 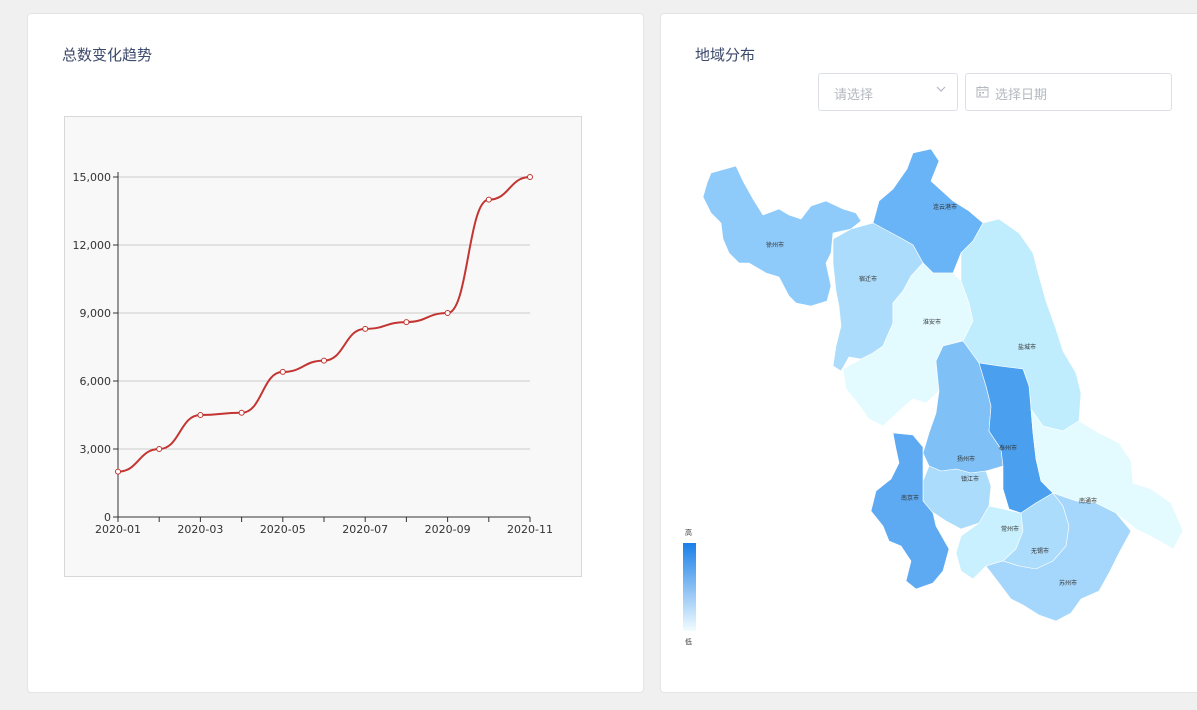 What do you see at coordinates (96, 381) in the screenshot?
I see `y-tick-label: 6,000` at bounding box center [96, 381].